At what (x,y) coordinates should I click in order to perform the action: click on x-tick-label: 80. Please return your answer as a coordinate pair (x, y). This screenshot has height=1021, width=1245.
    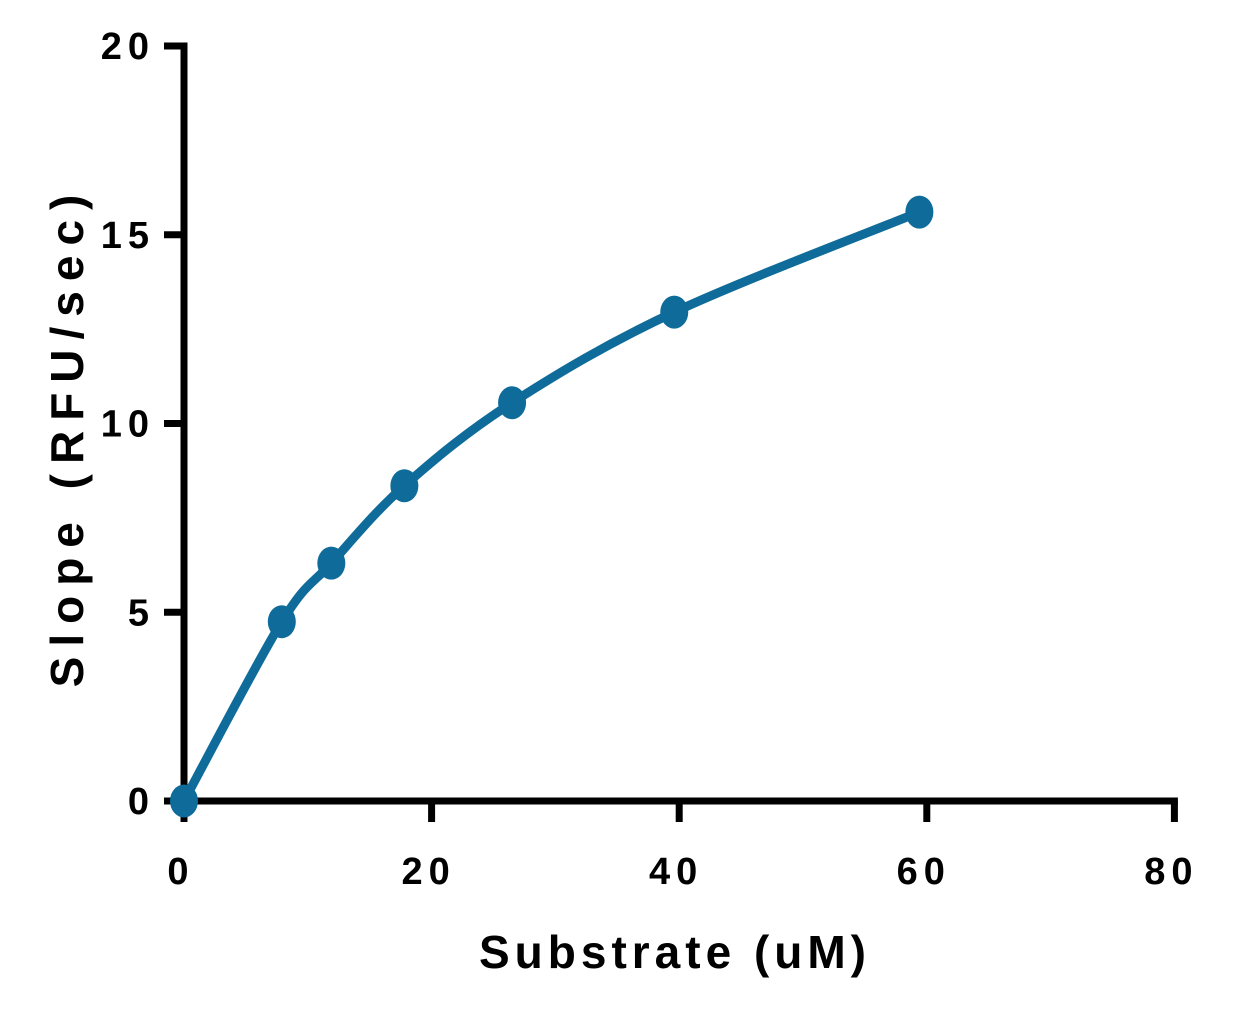
    Looking at the image, I should click on (1171, 872).